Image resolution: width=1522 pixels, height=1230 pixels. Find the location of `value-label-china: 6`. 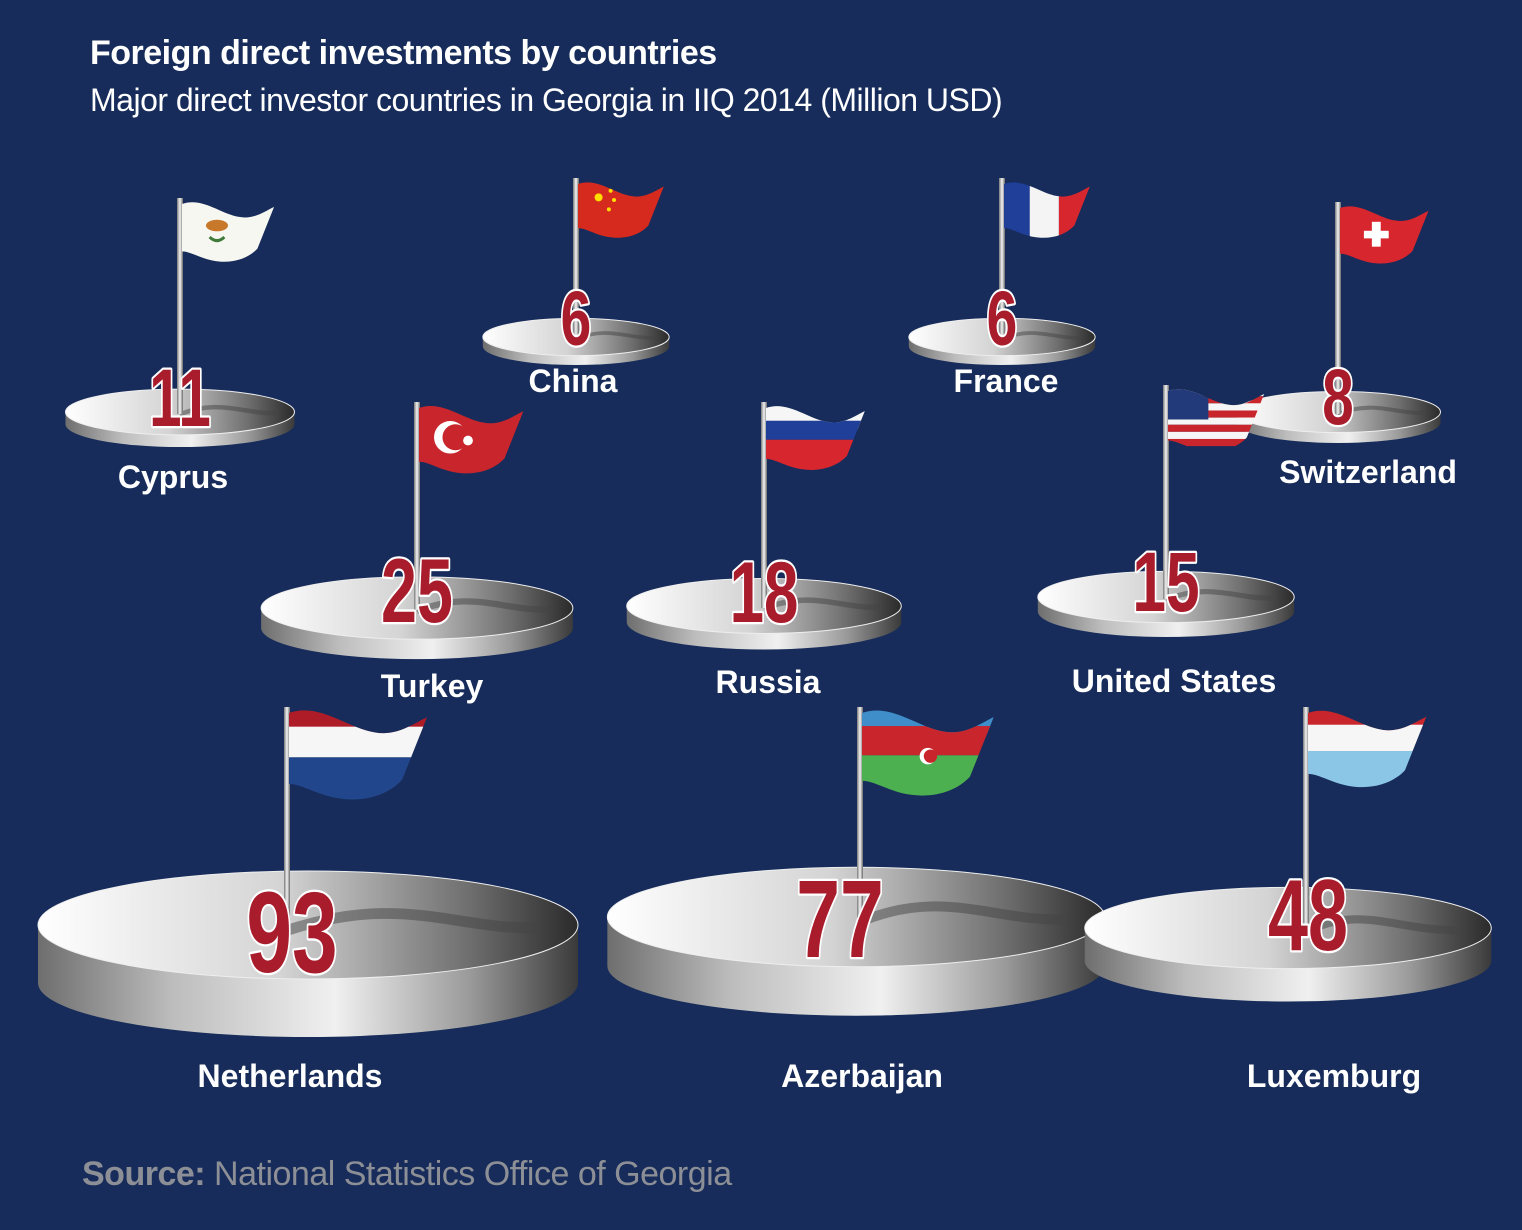

value-label-china: 6 is located at coordinates (576, 319).